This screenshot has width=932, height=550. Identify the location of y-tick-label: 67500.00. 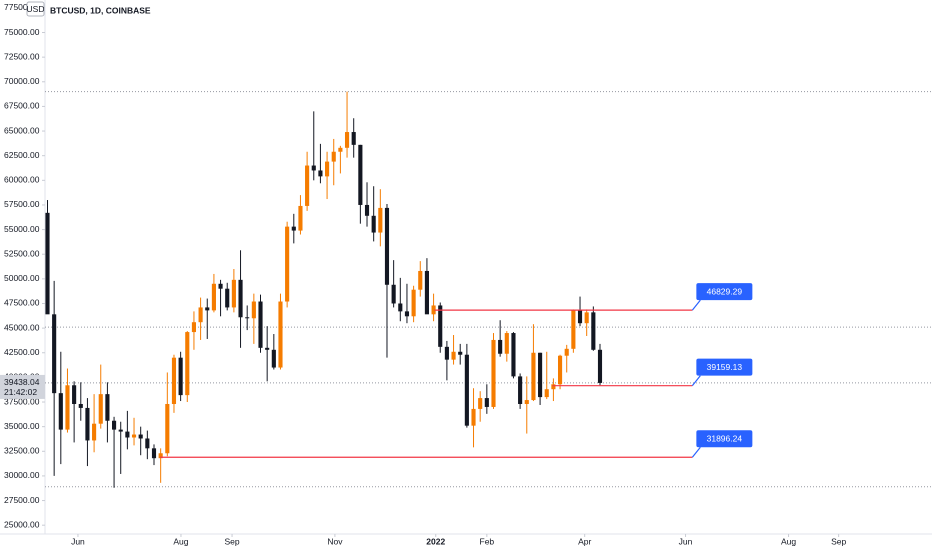
(22, 106).